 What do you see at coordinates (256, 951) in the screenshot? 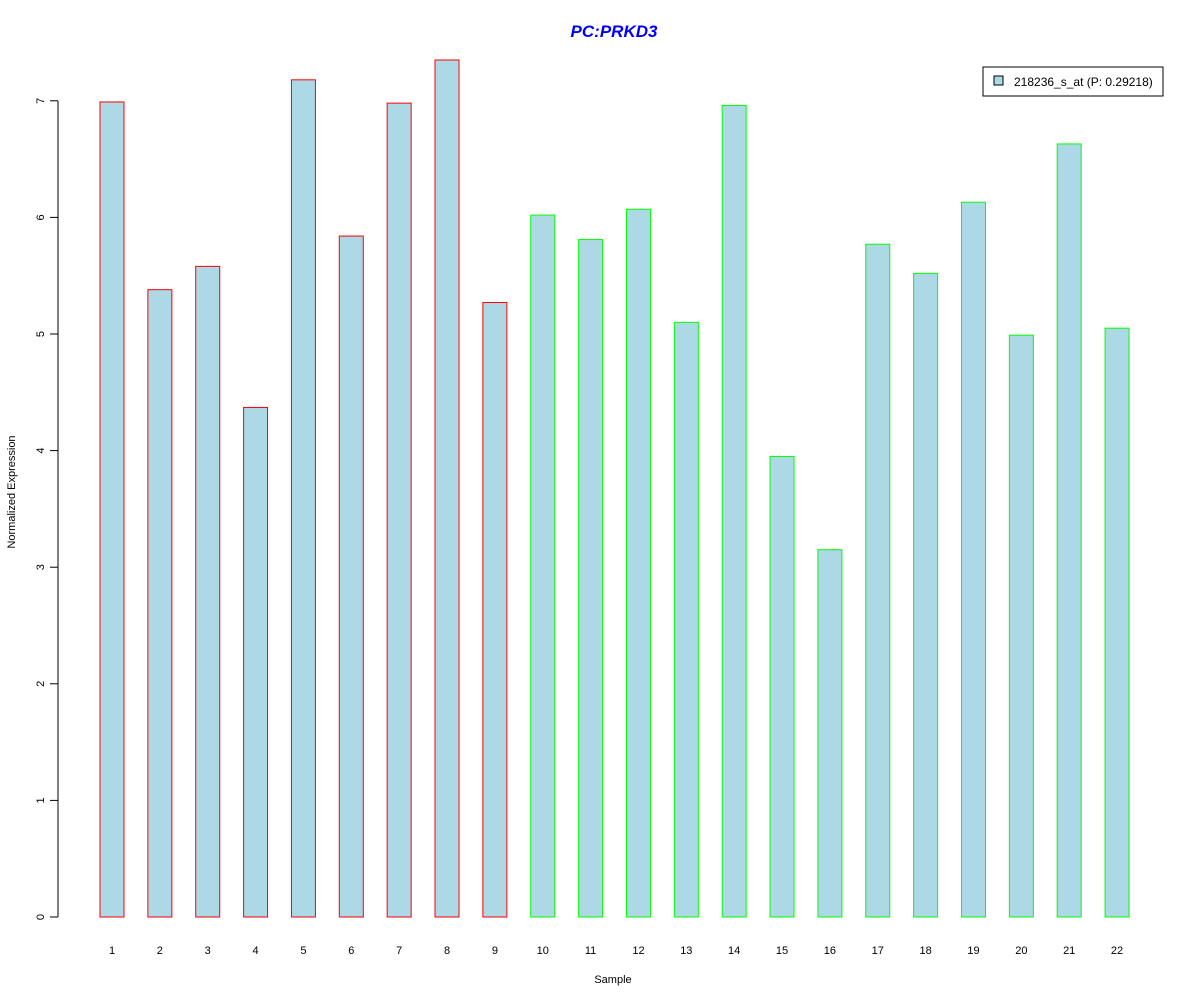
I see `x-tick-label: 4` at bounding box center [256, 951].